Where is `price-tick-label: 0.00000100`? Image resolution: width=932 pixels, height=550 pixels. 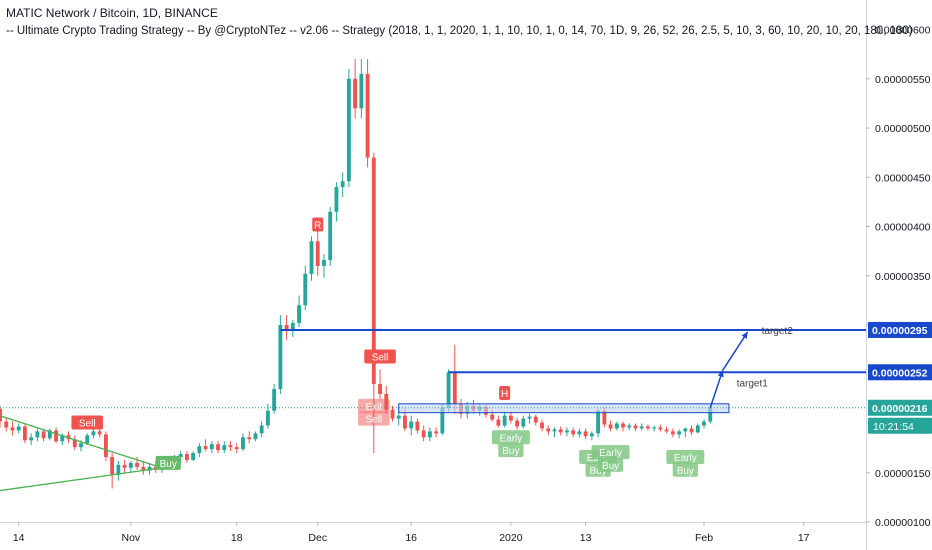 price-tick-label: 0.00000100 is located at coordinates (903, 523).